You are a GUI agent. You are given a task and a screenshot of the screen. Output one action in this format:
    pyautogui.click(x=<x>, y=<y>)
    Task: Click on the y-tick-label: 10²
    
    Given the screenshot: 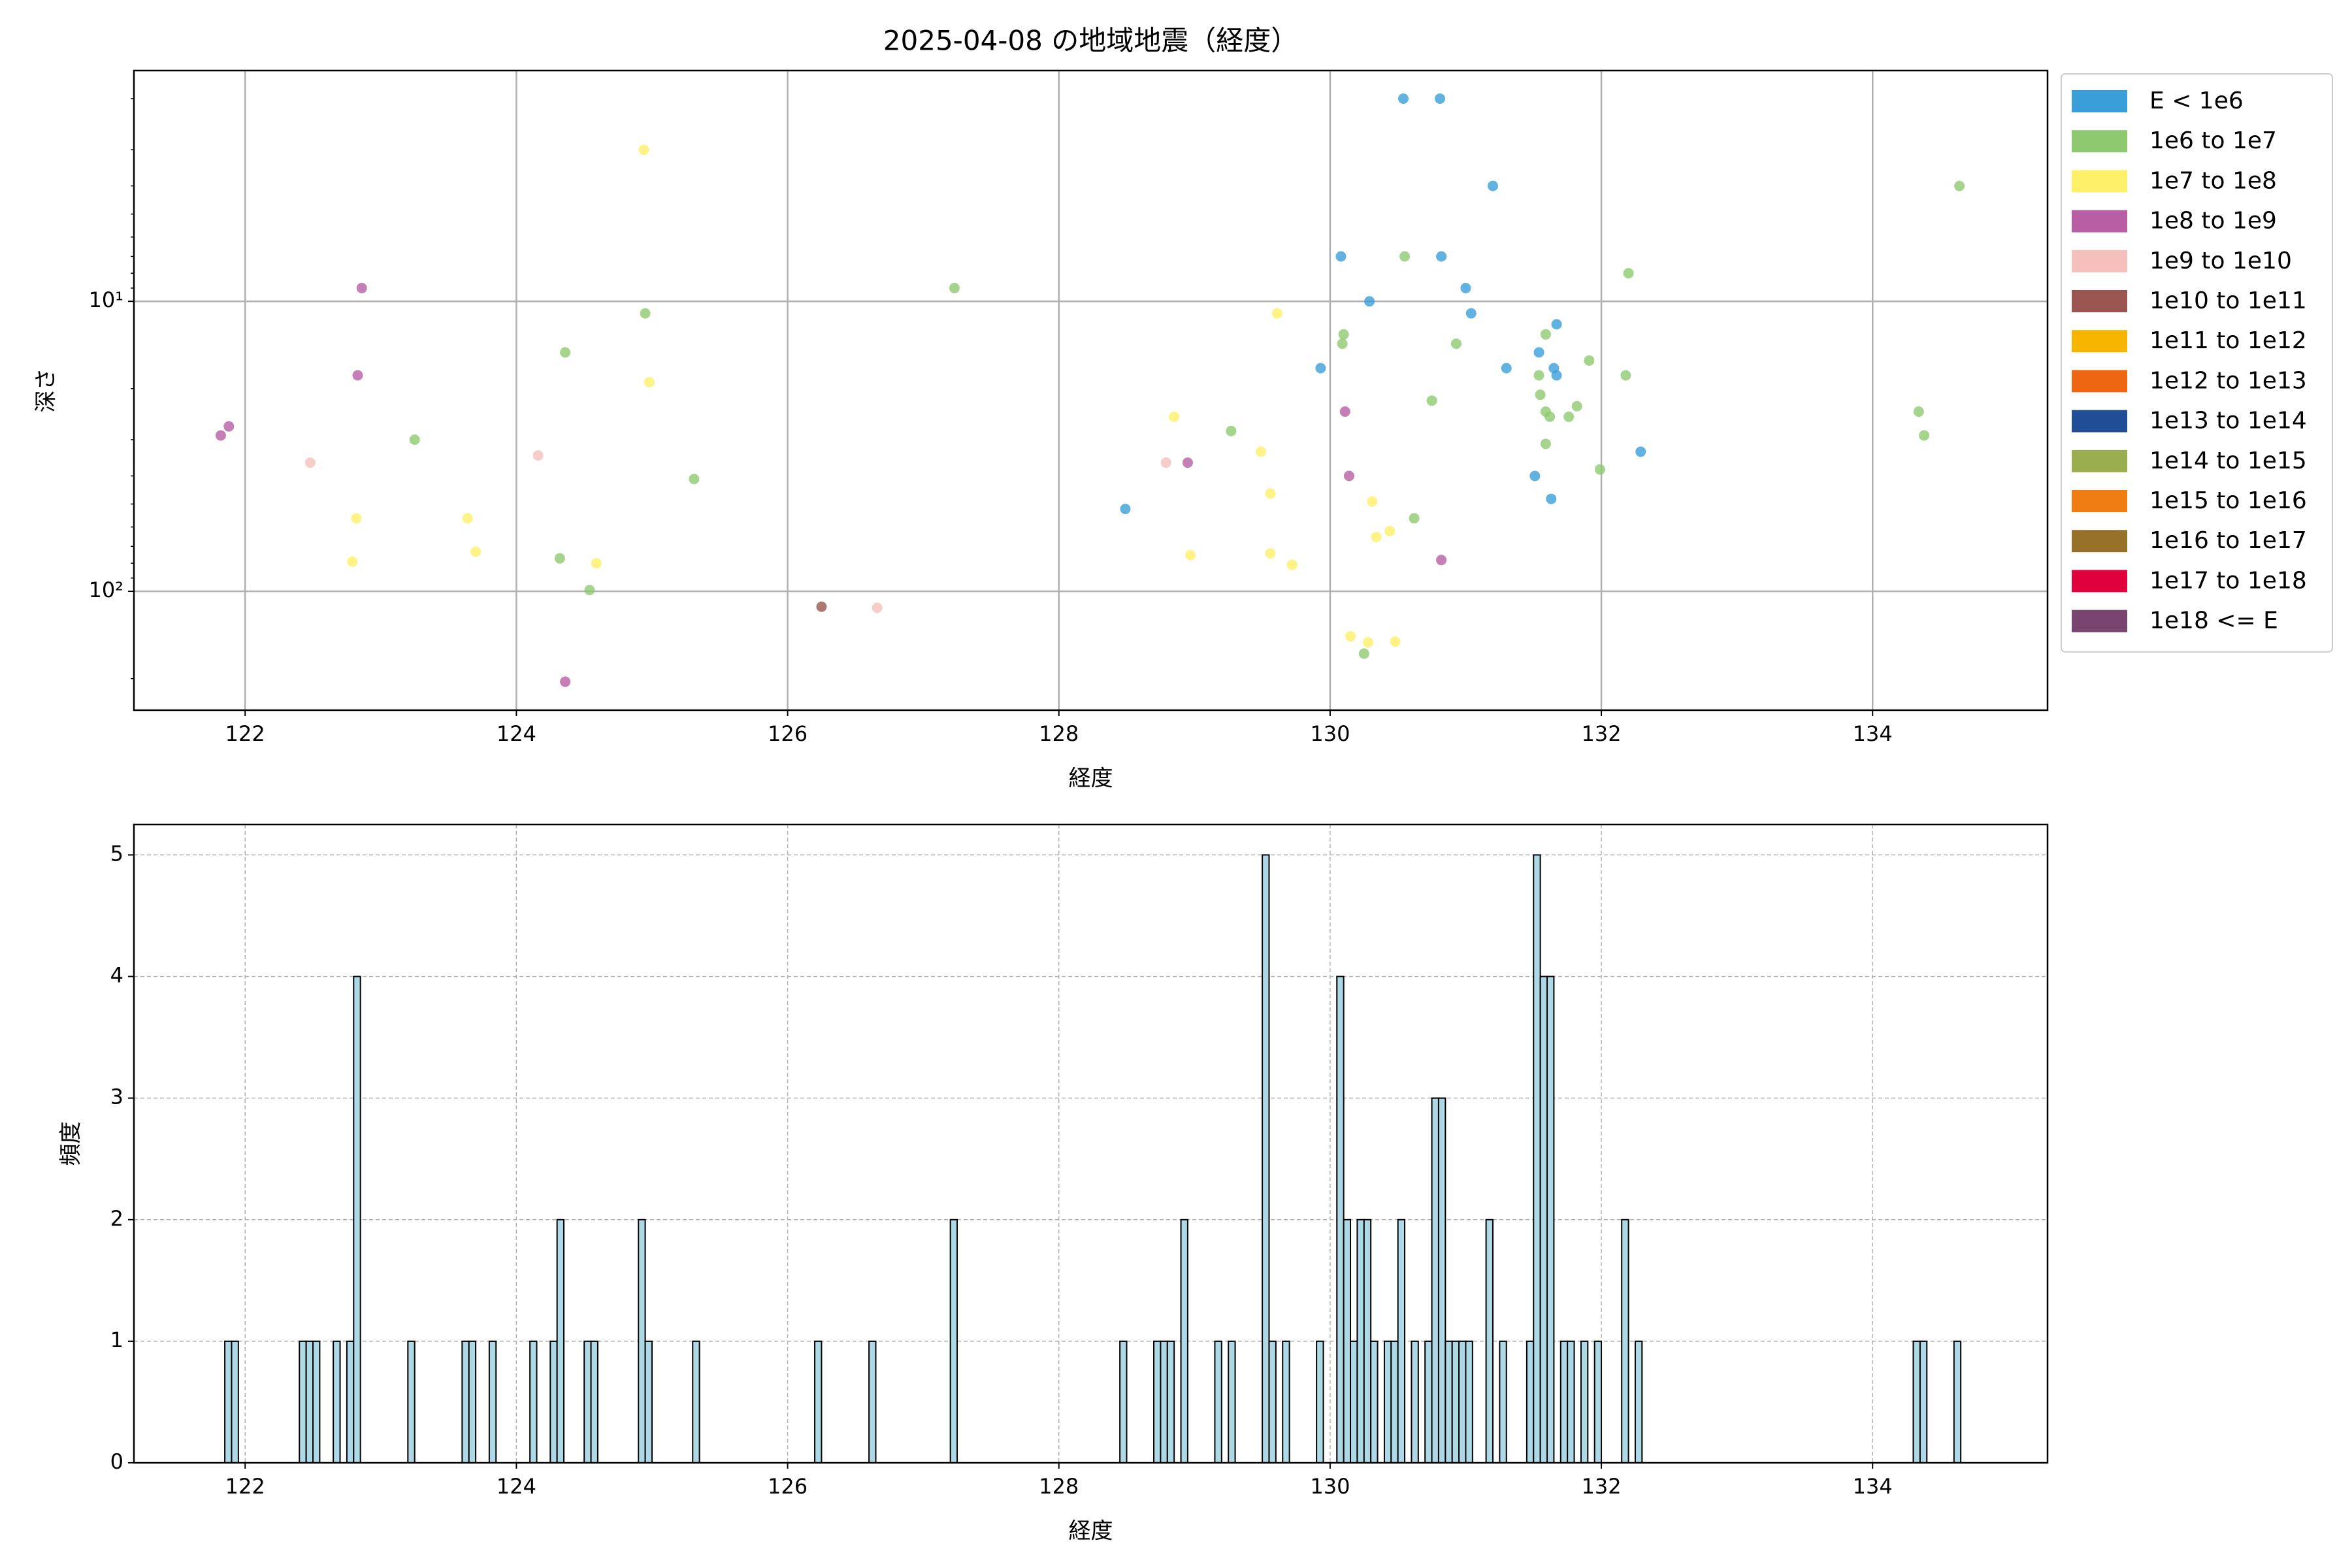 What is the action you would take?
    pyautogui.click(x=105, y=590)
    